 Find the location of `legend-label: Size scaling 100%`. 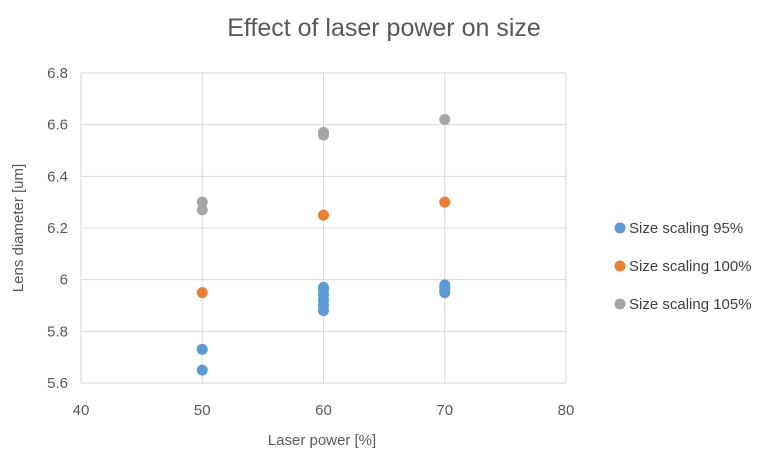

legend-label: Size scaling 100% is located at coordinates (690, 266).